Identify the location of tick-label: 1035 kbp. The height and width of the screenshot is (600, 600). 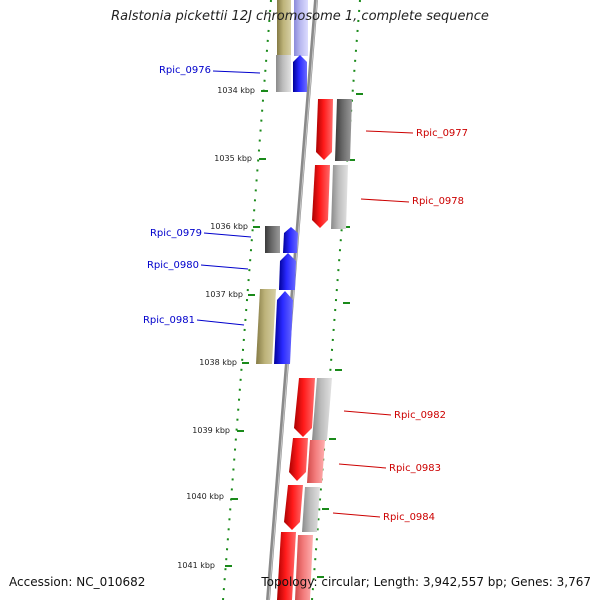
(233, 158).